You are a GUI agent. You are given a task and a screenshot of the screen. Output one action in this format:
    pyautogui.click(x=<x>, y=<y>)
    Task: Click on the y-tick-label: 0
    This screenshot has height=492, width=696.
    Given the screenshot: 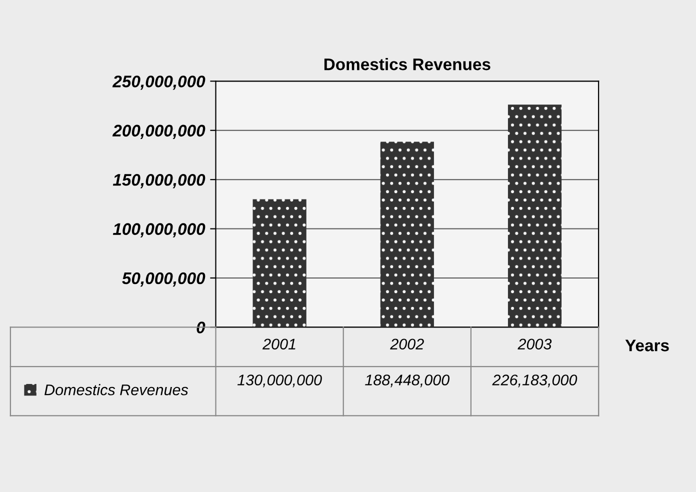 What is the action you would take?
    pyautogui.click(x=201, y=328)
    